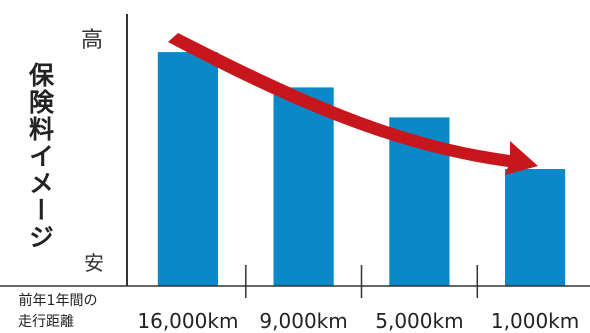 The image size is (590, 333). What do you see at coordinates (362, 281) in the screenshot?
I see `category-separators` at bounding box center [362, 281].